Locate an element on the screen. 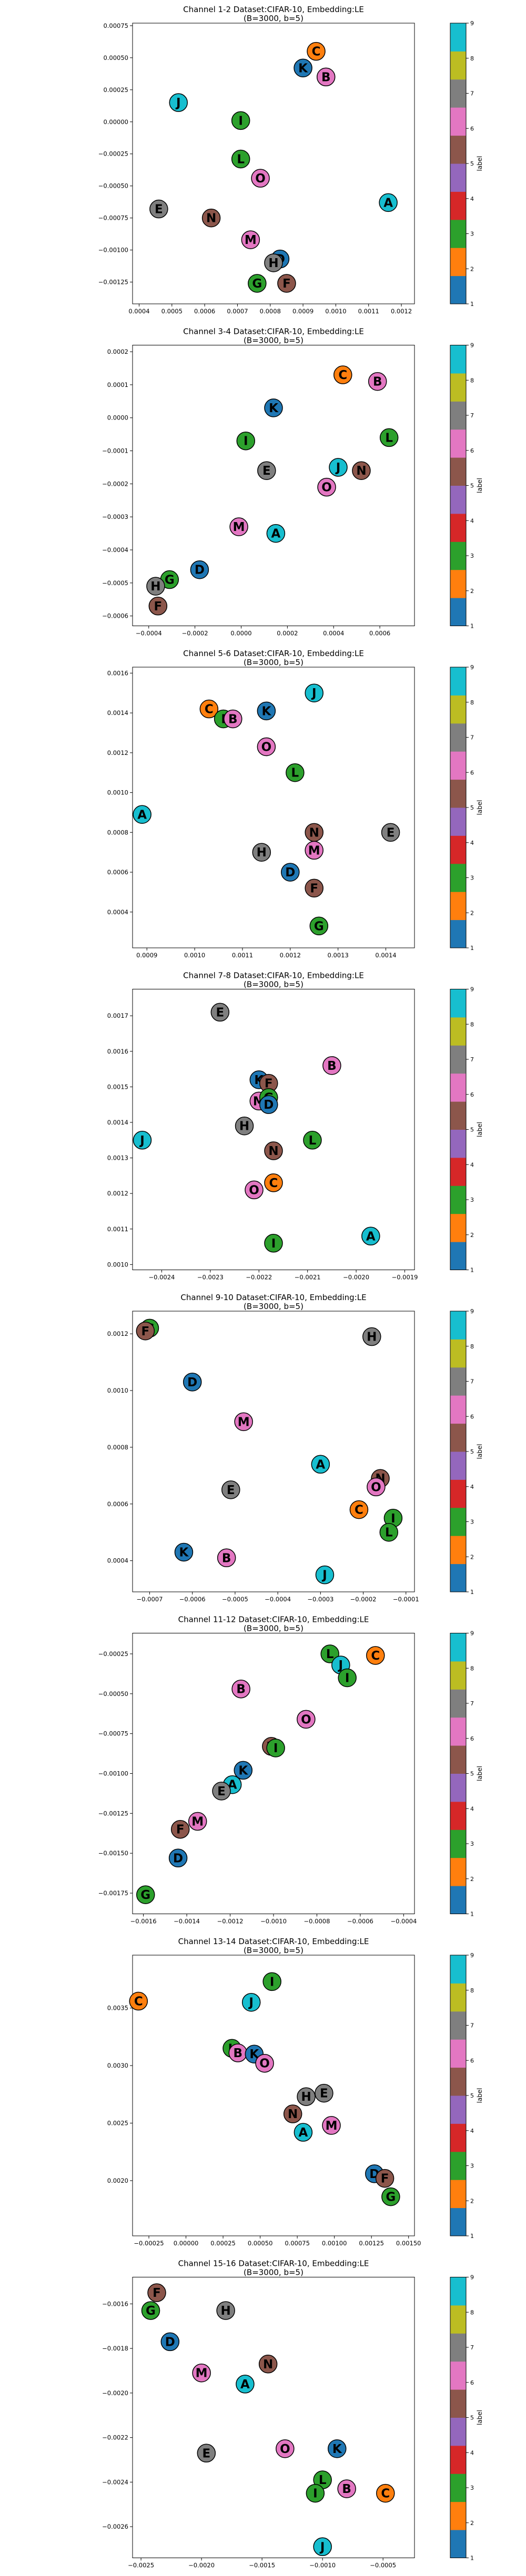 This screenshot has width=526, height=2576. colorbar-label: label is located at coordinates (480, 485).